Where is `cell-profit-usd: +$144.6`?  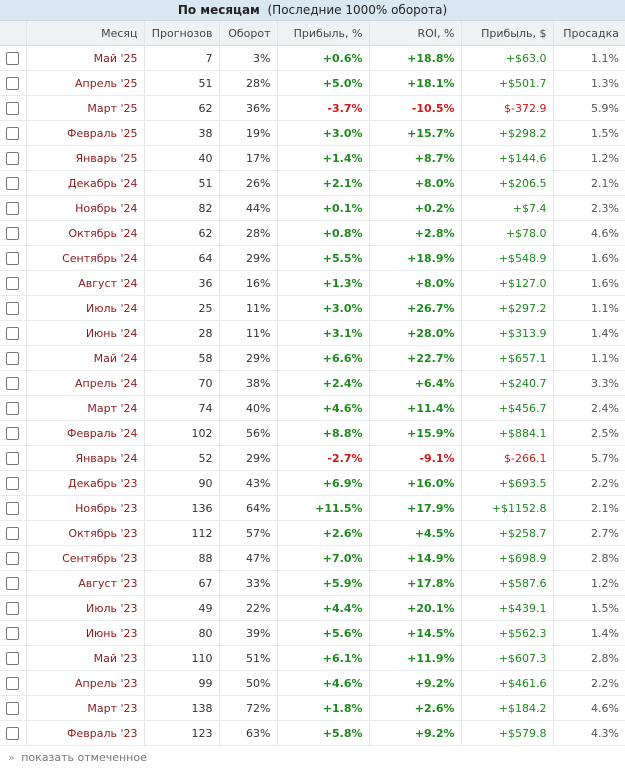
cell-profit-usd: +$144.6 is located at coordinates (507, 158).